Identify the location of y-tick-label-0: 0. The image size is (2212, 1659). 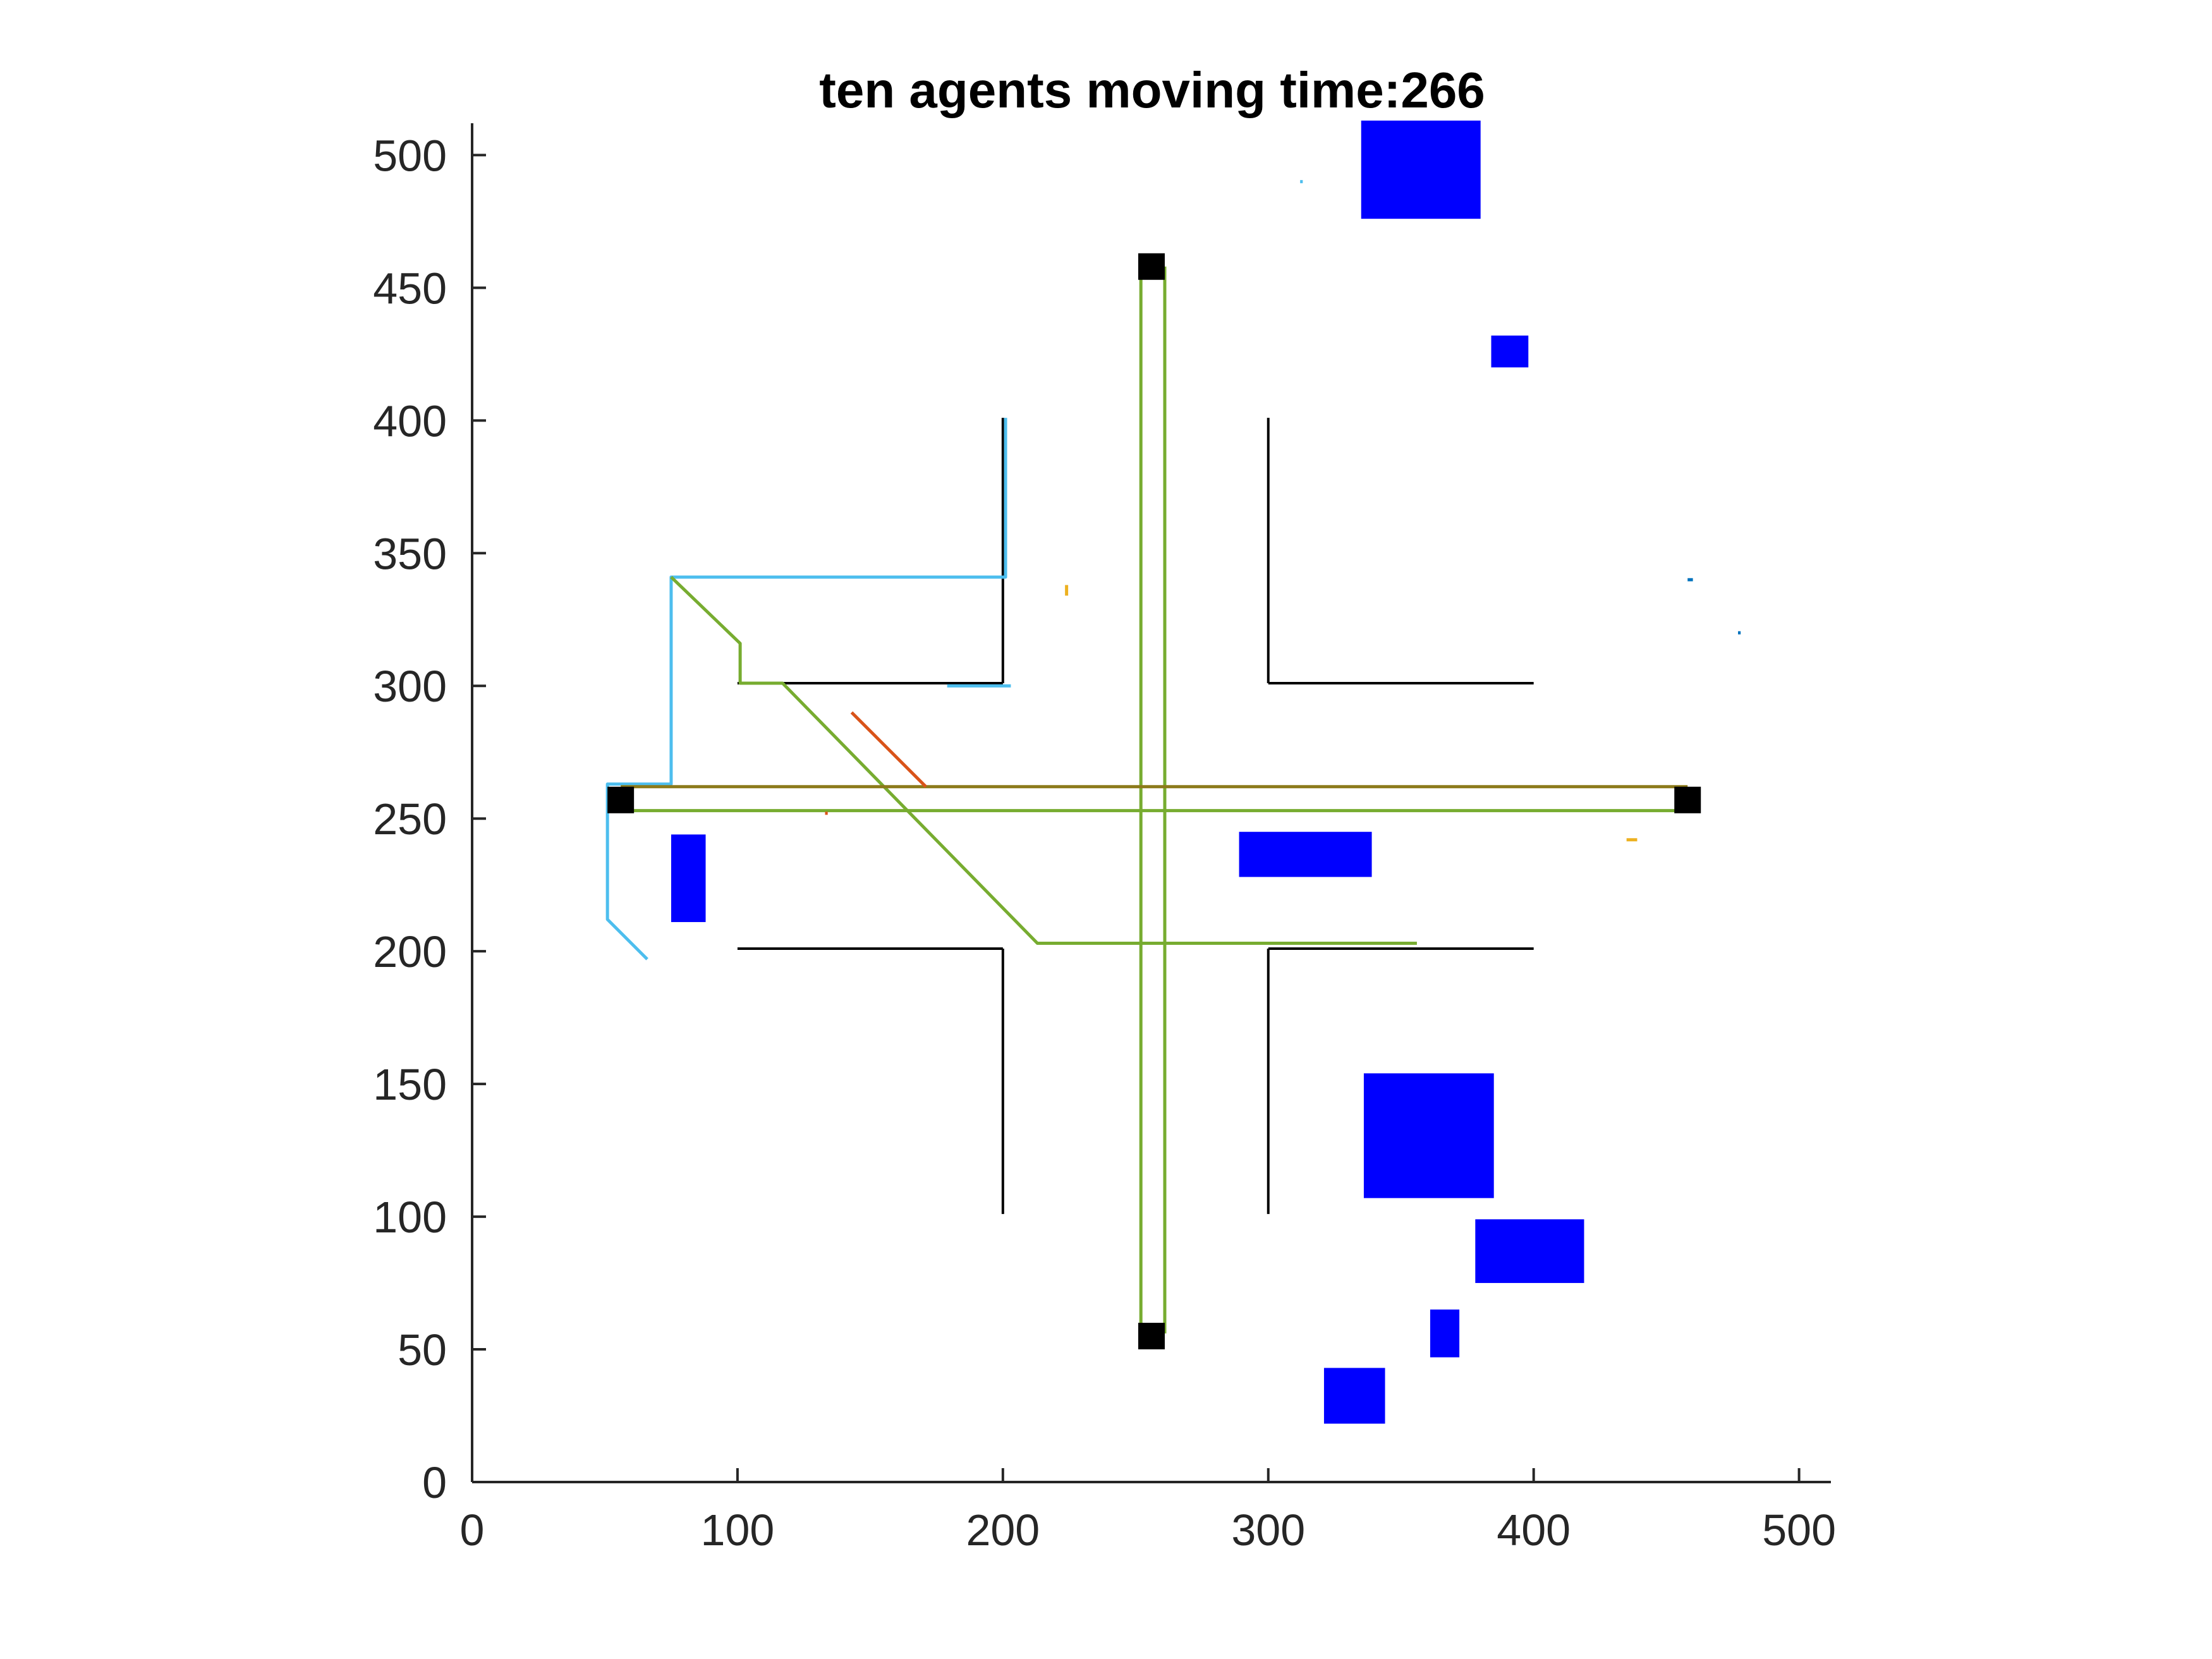
(434, 1482).